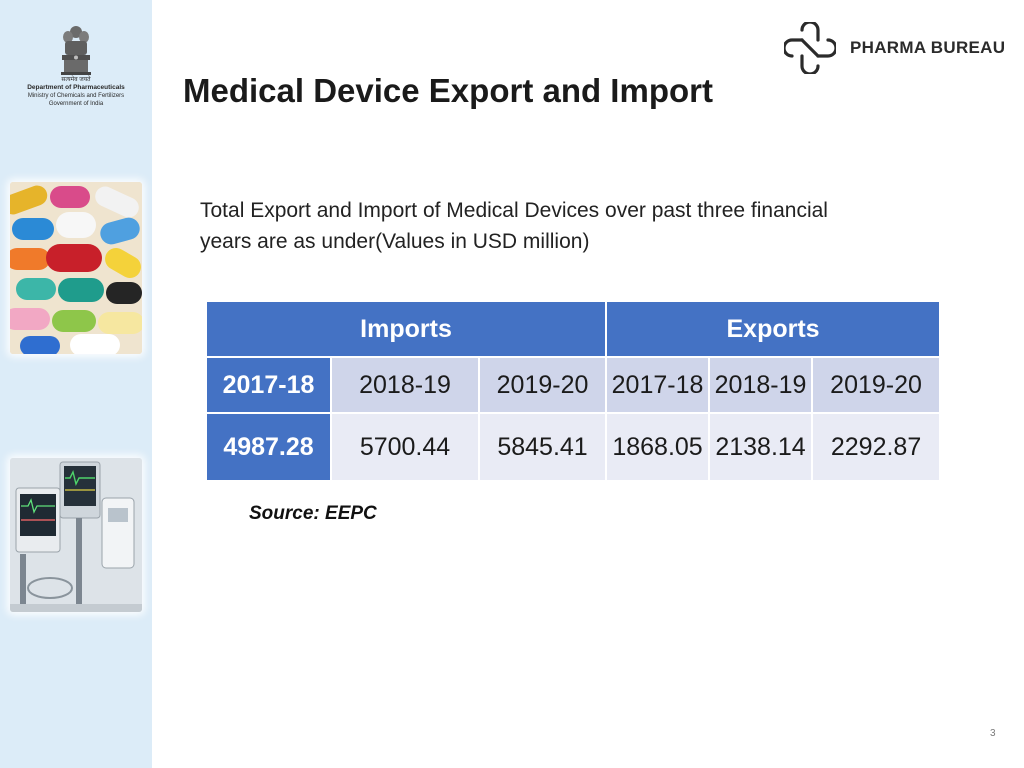  Describe the element at coordinates (405, 447) in the screenshot. I see `value-cell: 5700.44` at that location.